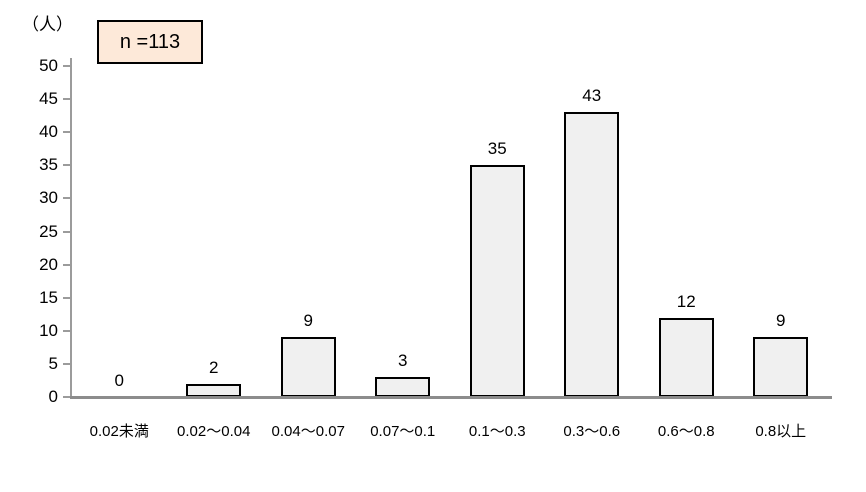  What do you see at coordinates (53, 363) in the screenshot?
I see `y-axis-tick-label: 5` at bounding box center [53, 363].